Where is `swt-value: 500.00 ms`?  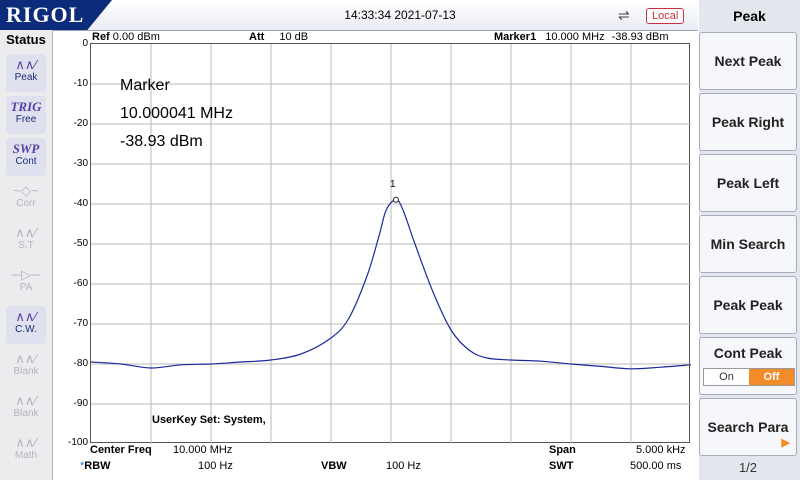
swt-value: 500.00 ms is located at coordinates (656, 466).